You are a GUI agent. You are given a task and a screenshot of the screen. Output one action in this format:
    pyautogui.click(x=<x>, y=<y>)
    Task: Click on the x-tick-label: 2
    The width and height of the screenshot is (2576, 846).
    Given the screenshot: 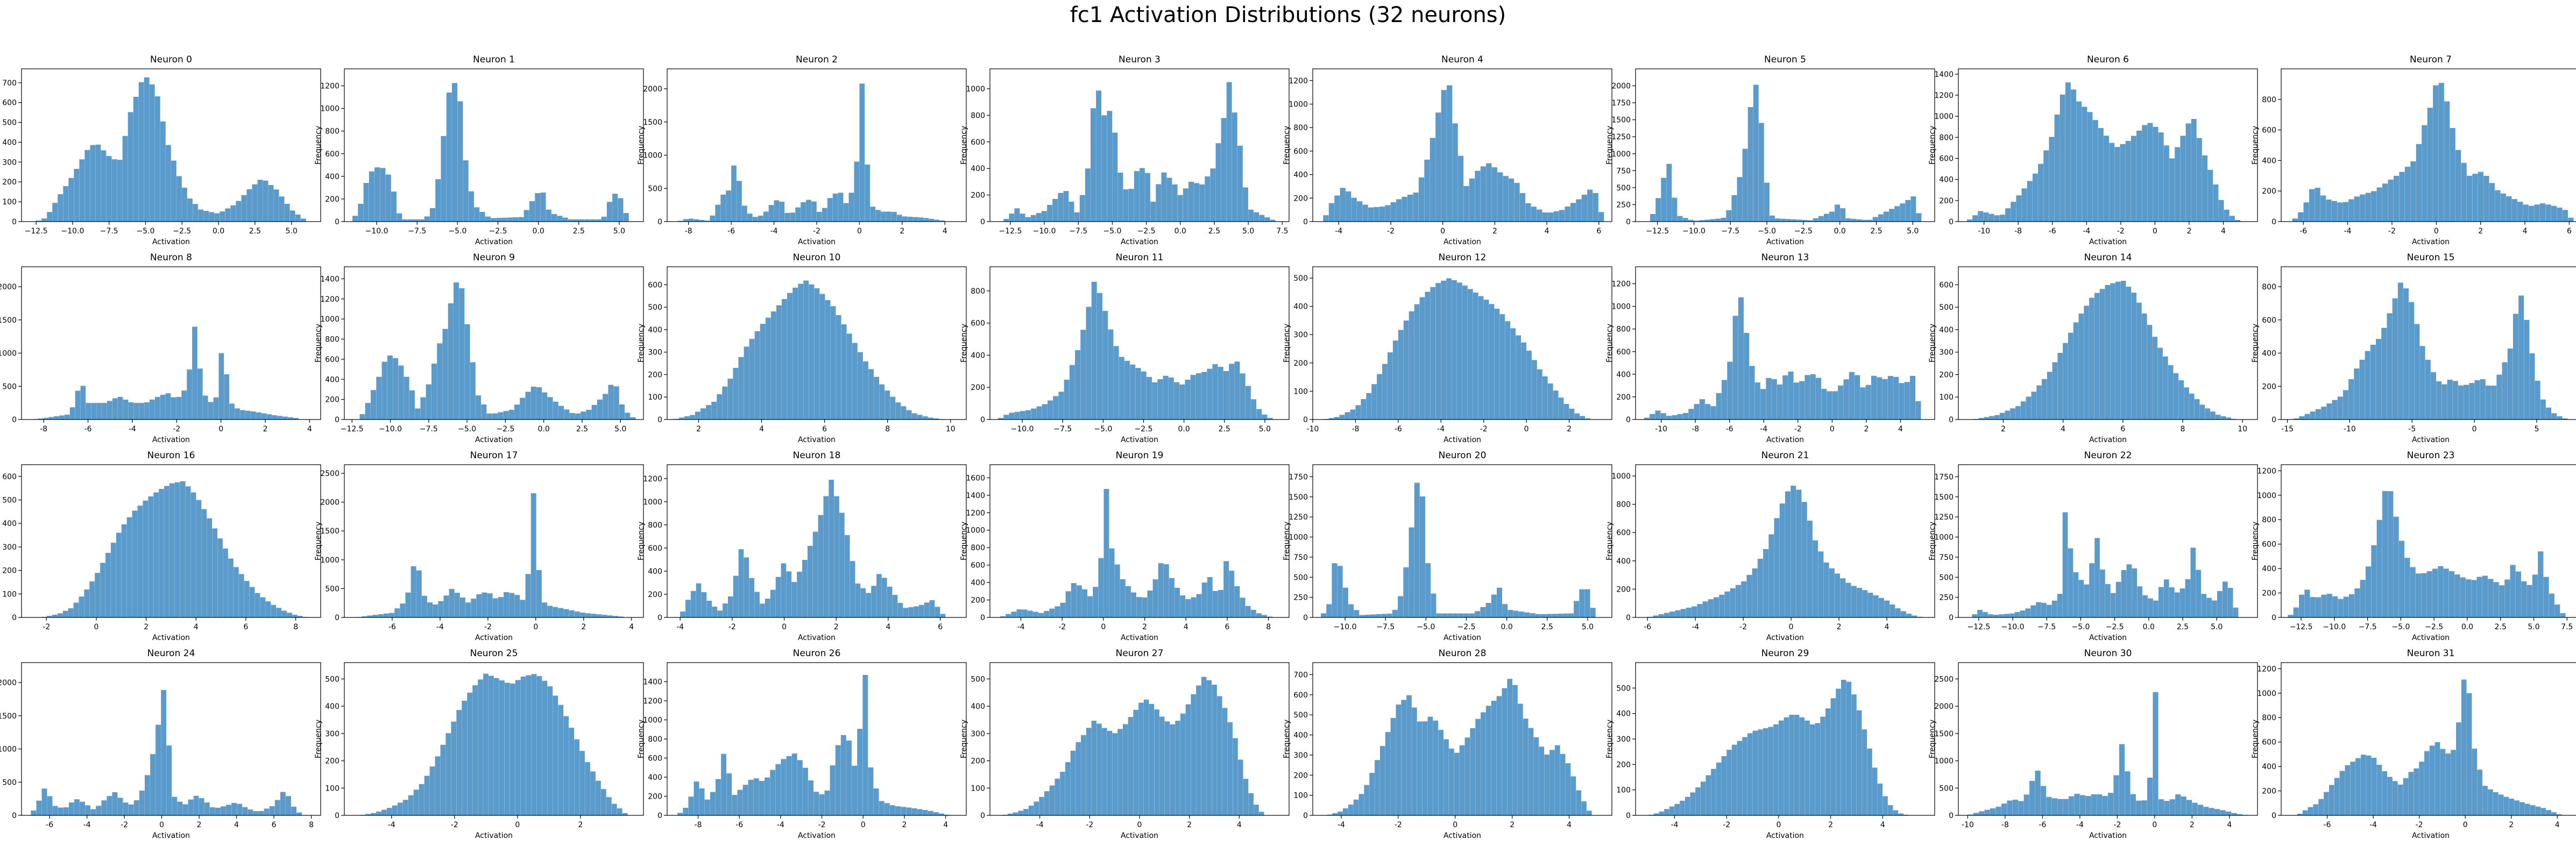 What is the action you would take?
    pyautogui.click(x=1144, y=627)
    